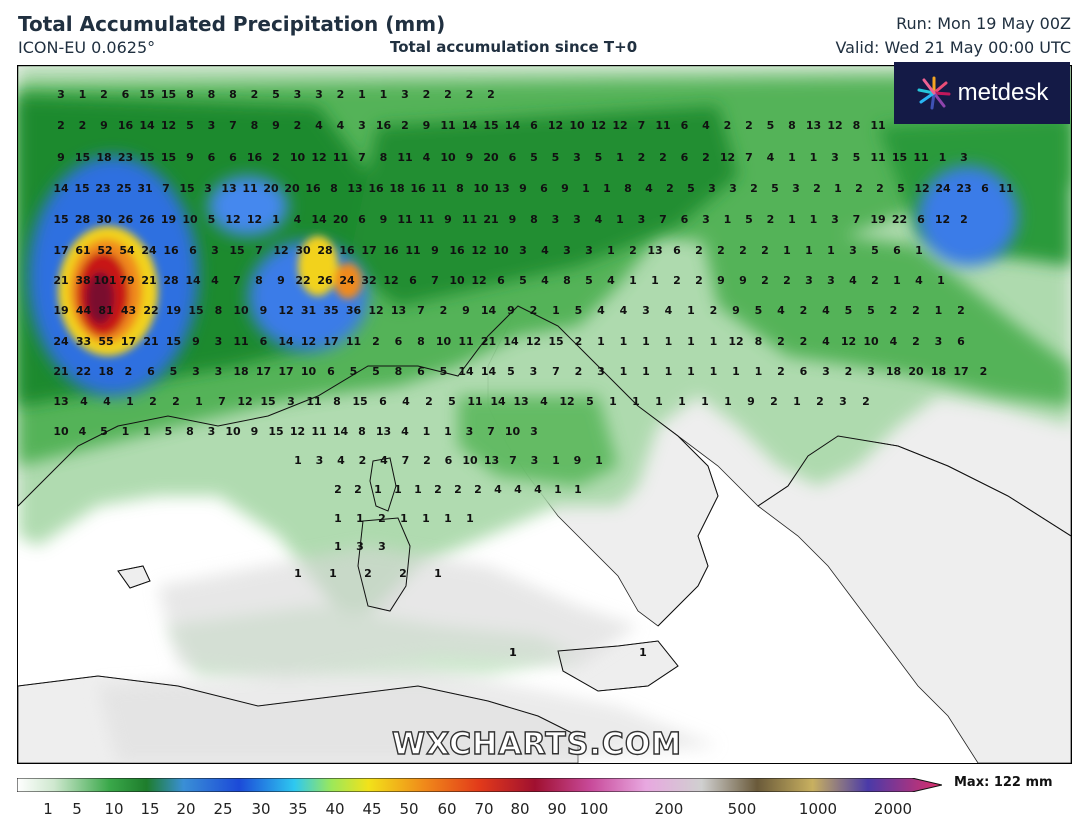 This screenshot has width=1088, height=835. What do you see at coordinates (223, 809) in the screenshot?
I see `colorbar-tick: 25` at bounding box center [223, 809].